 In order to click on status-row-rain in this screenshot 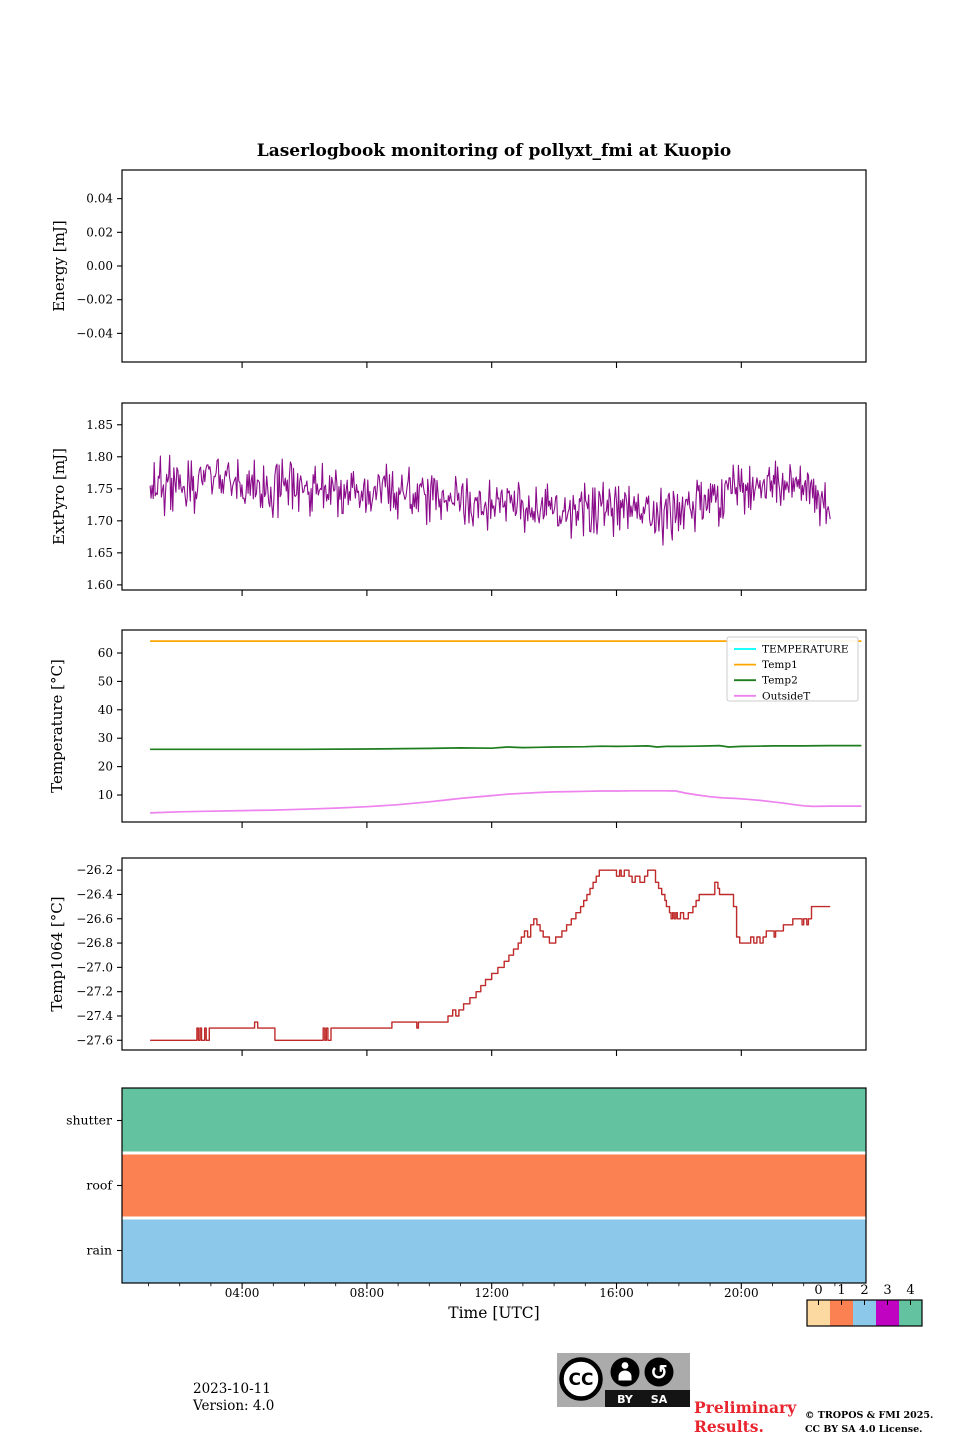, I will do `click(494, 1250)`.